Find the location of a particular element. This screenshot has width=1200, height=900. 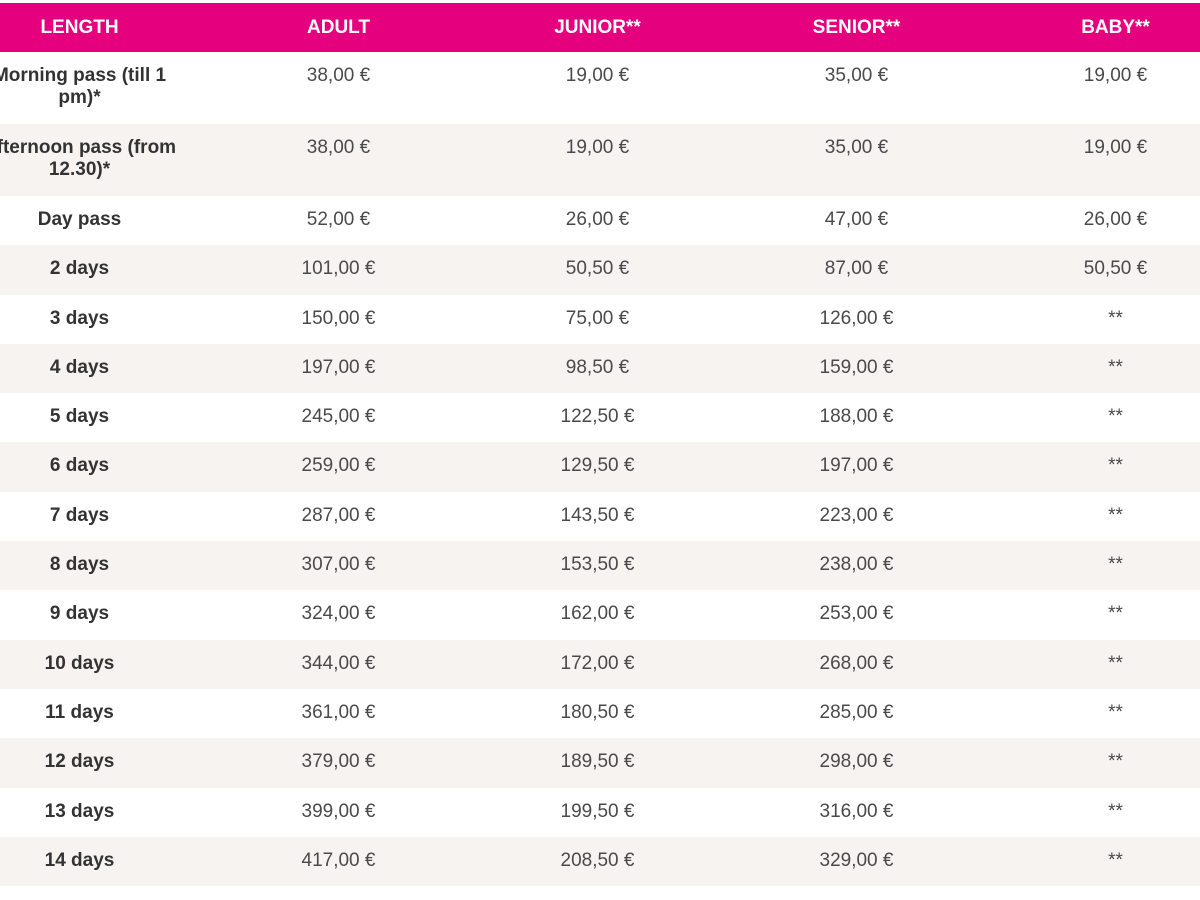

length-cell: 11 days is located at coordinates (104, 713).